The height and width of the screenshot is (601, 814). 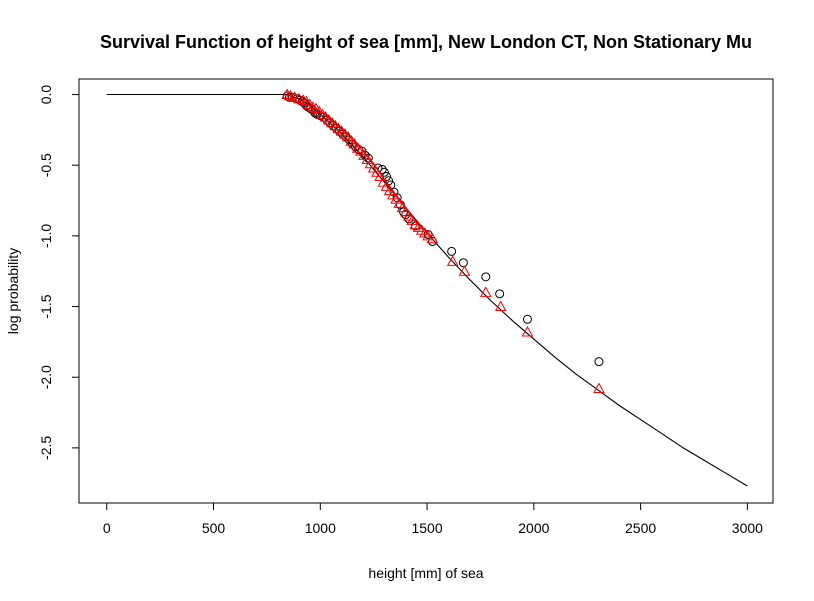 What do you see at coordinates (59, 272) in the screenshot?
I see `y-axis: 0.0 -0.5 -1.0 -1.5 -2.0 -2.5` at bounding box center [59, 272].